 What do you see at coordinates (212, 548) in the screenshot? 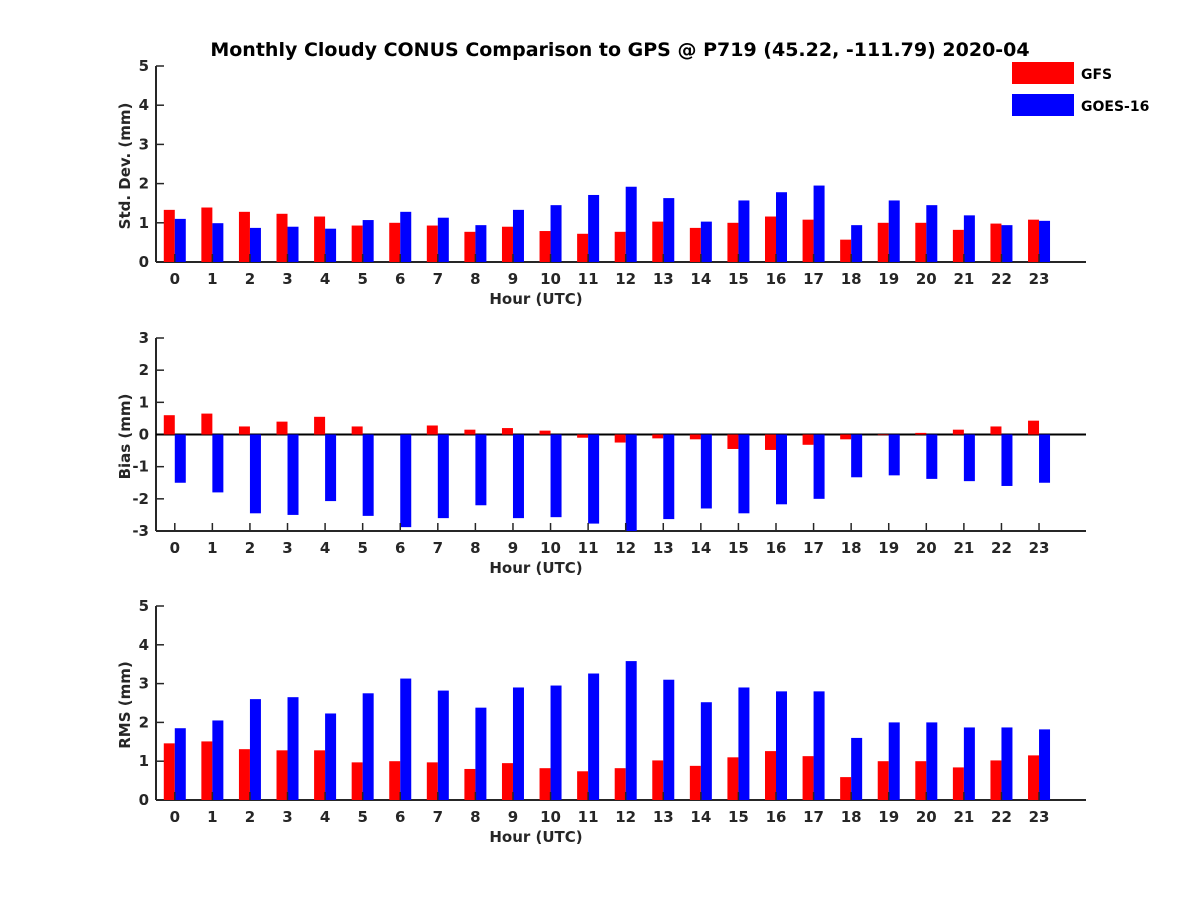
I see `x-tick-label: 1` at bounding box center [212, 548].